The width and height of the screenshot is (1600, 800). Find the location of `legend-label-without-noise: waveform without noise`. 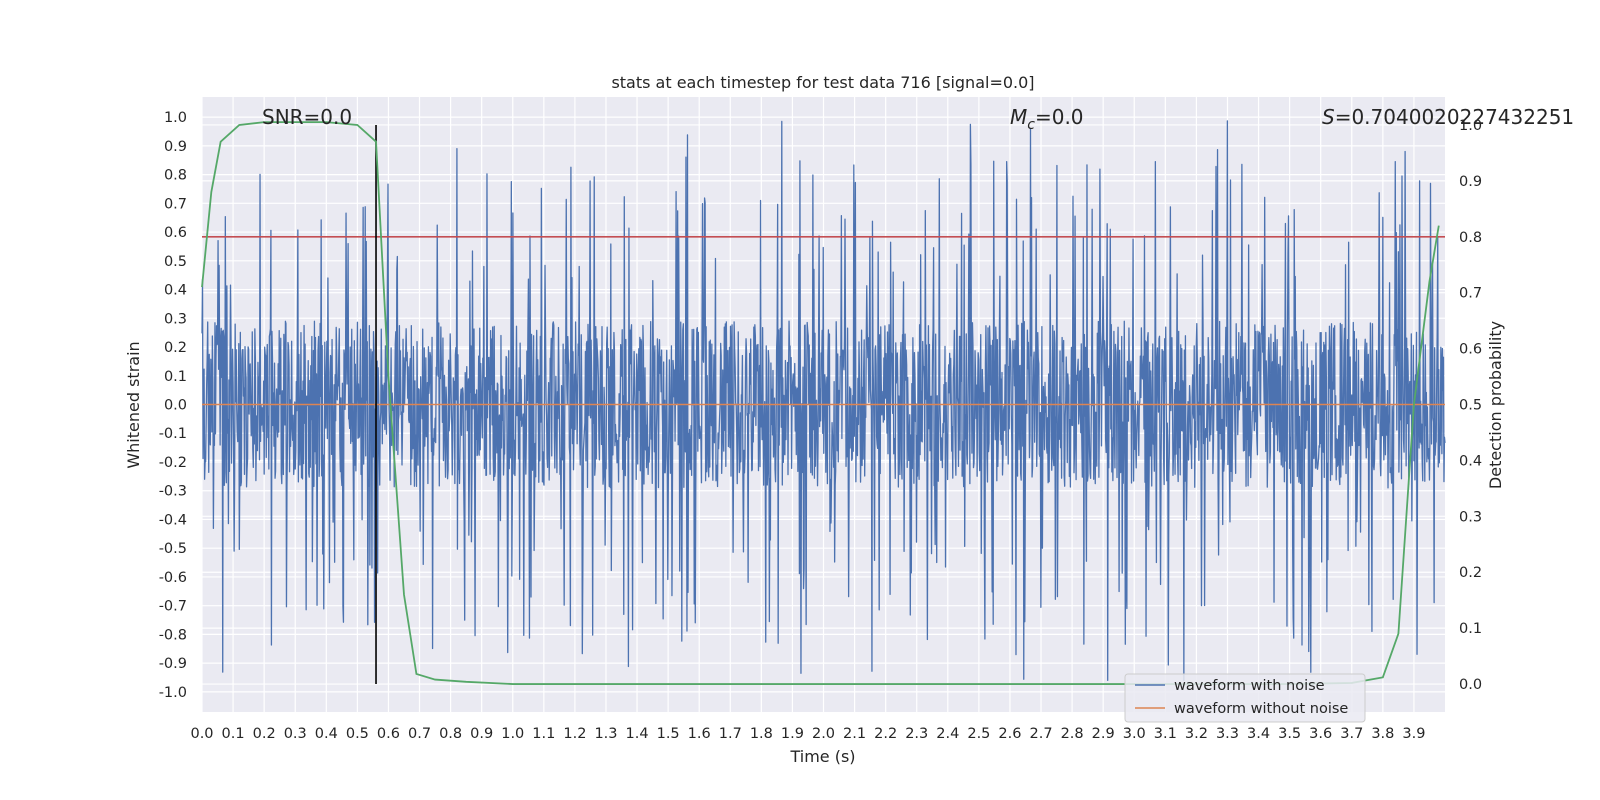

legend-label-without-noise: waveform without noise is located at coordinates (1261, 709).